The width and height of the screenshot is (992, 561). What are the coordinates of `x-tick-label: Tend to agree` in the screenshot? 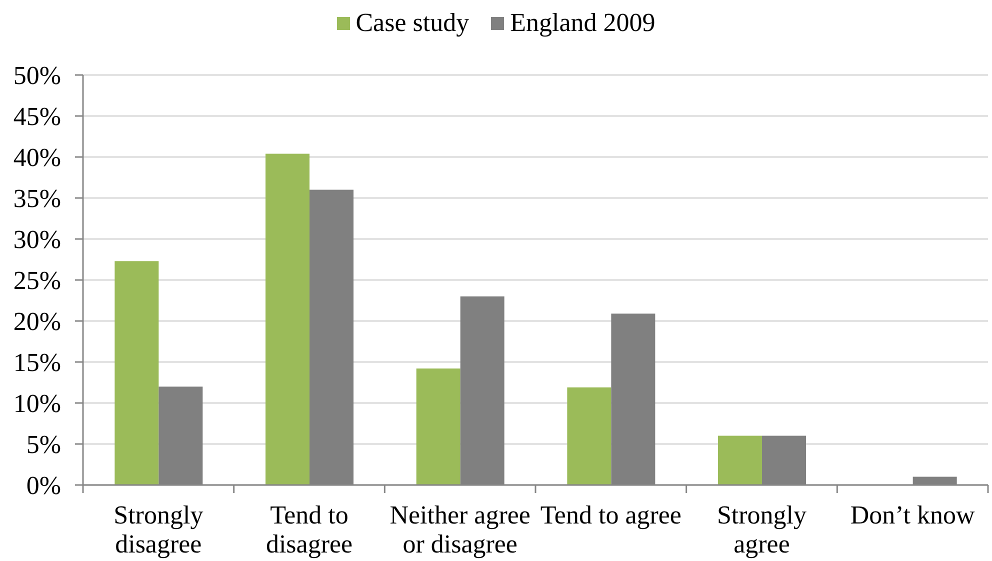 It's located at (611, 515).